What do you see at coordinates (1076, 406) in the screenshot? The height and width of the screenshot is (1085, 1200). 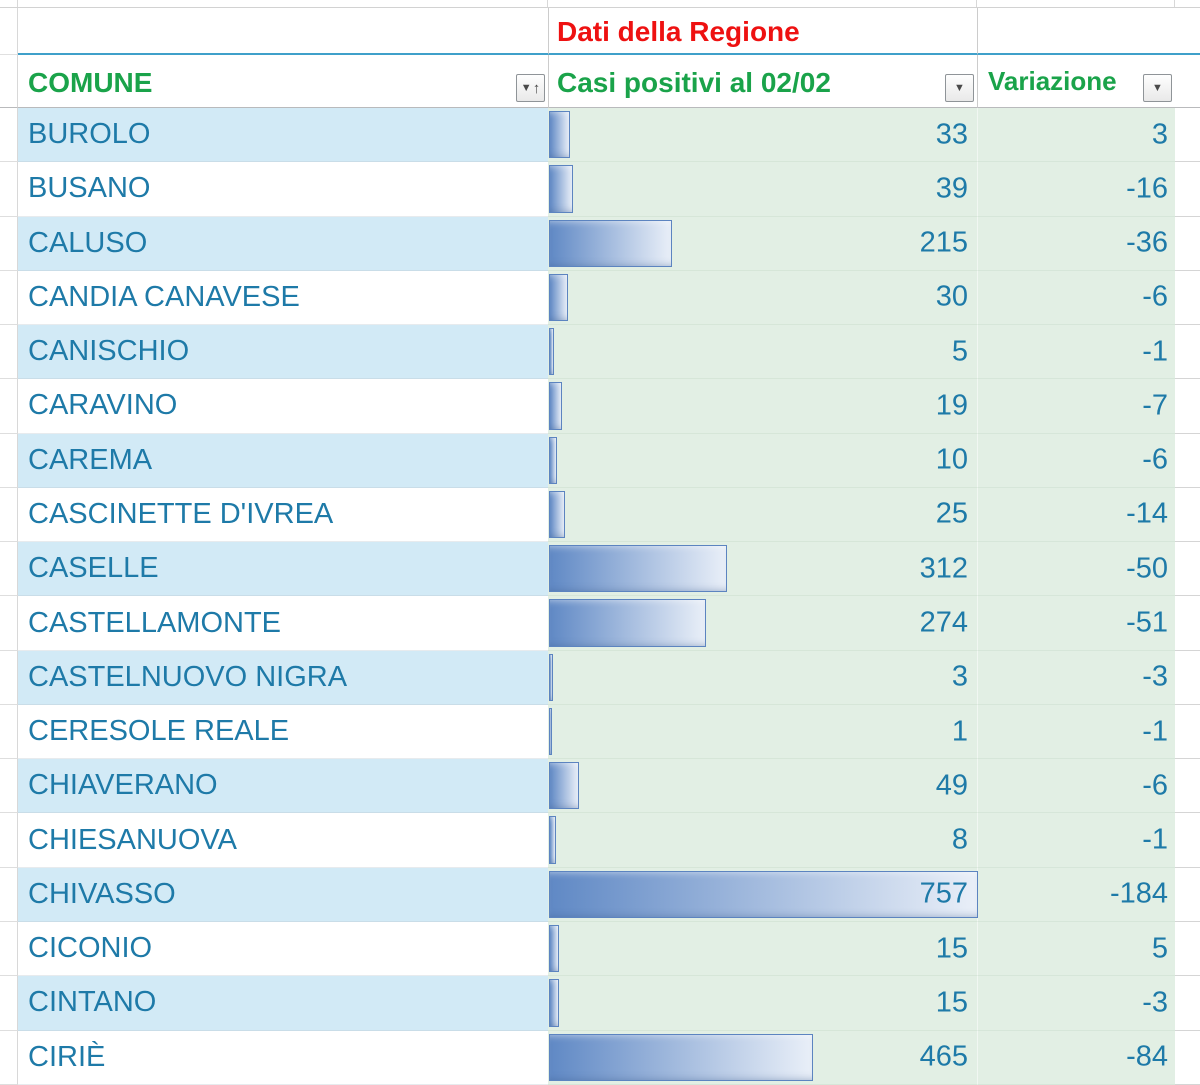 I see `variazione-cell: -7` at bounding box center [1076, 406].